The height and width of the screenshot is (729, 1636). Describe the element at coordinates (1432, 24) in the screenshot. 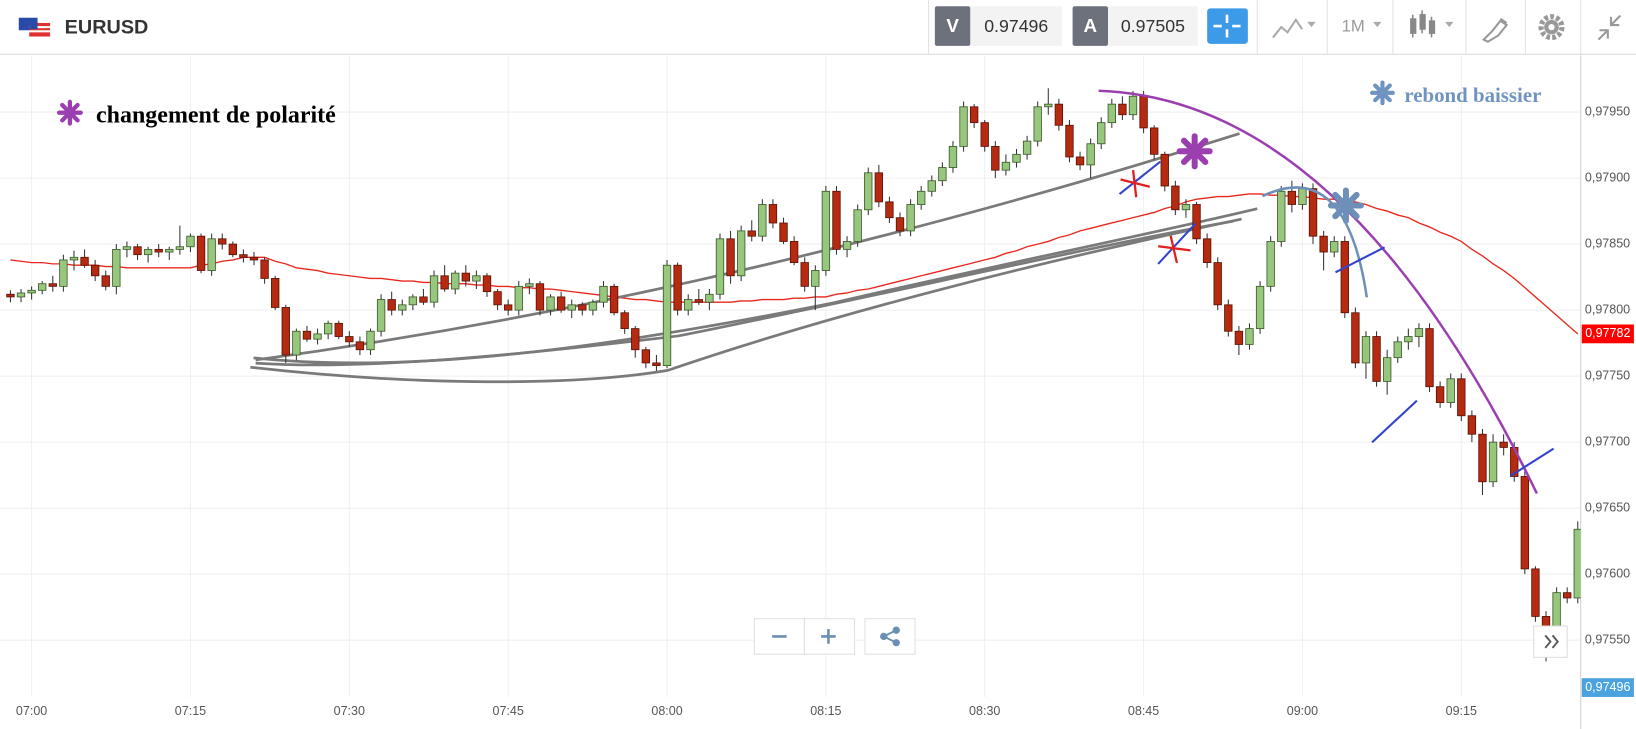

I see `candle-type-button` at that location.